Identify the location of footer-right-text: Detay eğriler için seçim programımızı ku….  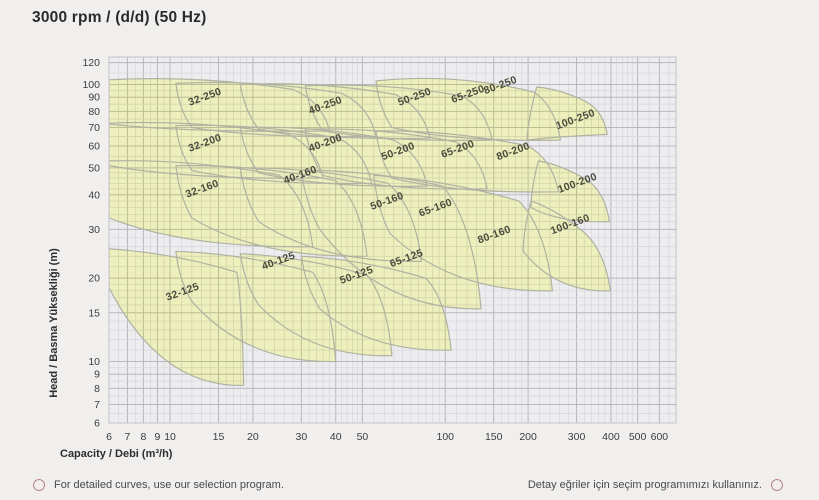
(644, 485).